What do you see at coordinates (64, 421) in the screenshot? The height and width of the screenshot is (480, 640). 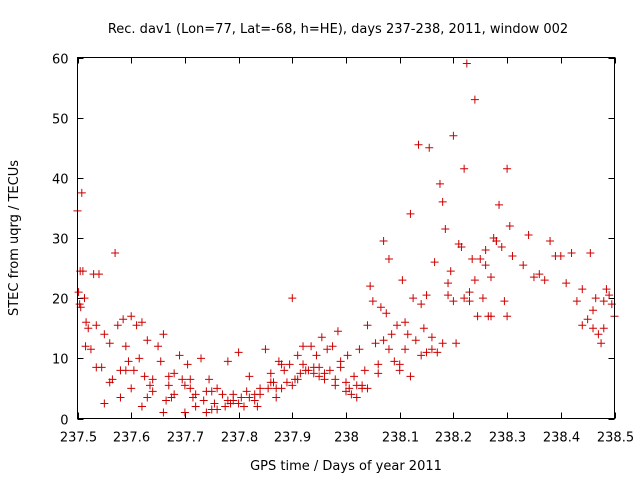 I see `y-tick-label: 0` at bounding box center [64, 421].